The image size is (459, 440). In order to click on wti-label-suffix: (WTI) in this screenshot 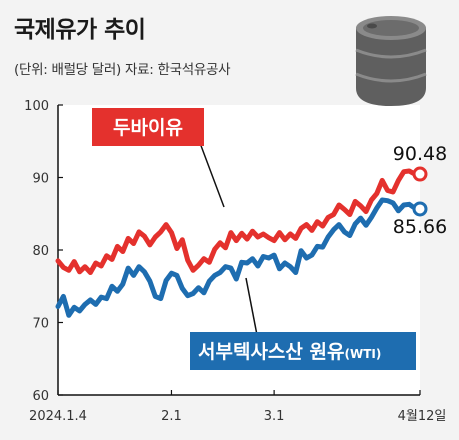, I will do `click(362, 354)`.